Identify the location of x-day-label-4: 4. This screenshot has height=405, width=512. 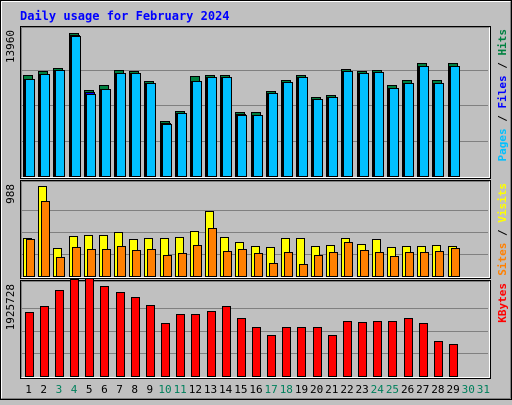
(74, 389).